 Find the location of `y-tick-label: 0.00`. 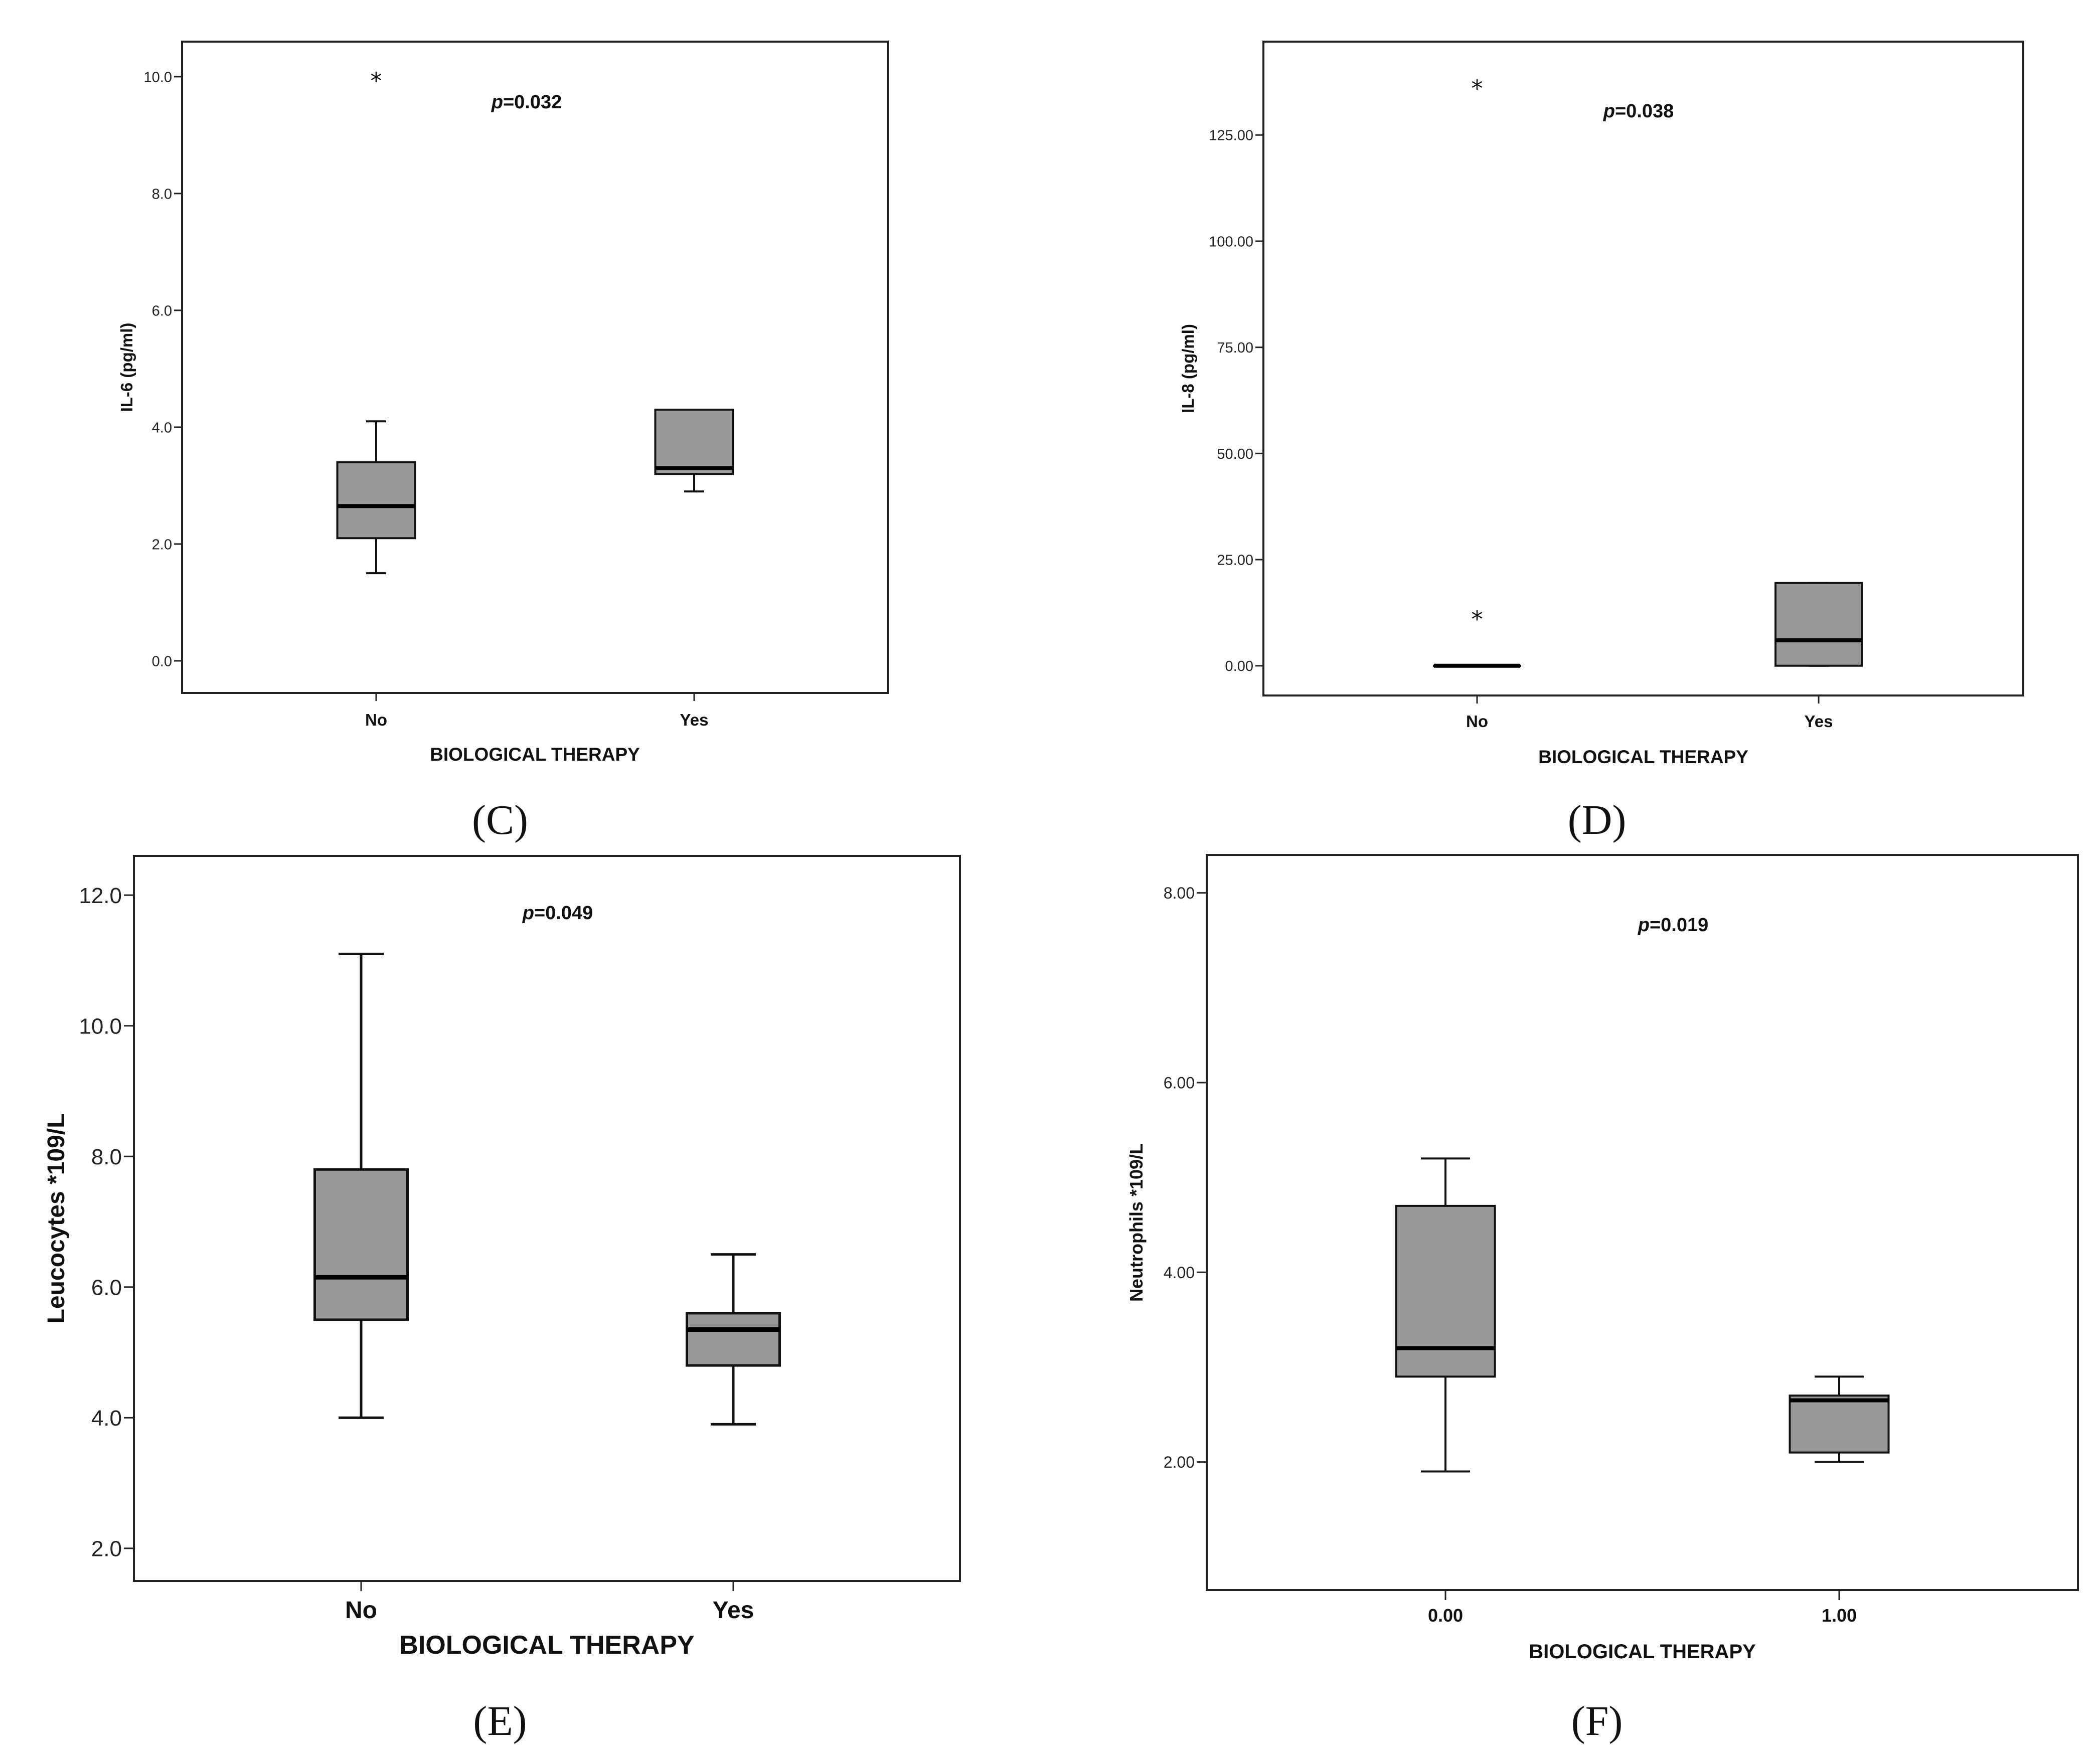

y-tick-label: 0.00 is located at coordinates (1239, 666).